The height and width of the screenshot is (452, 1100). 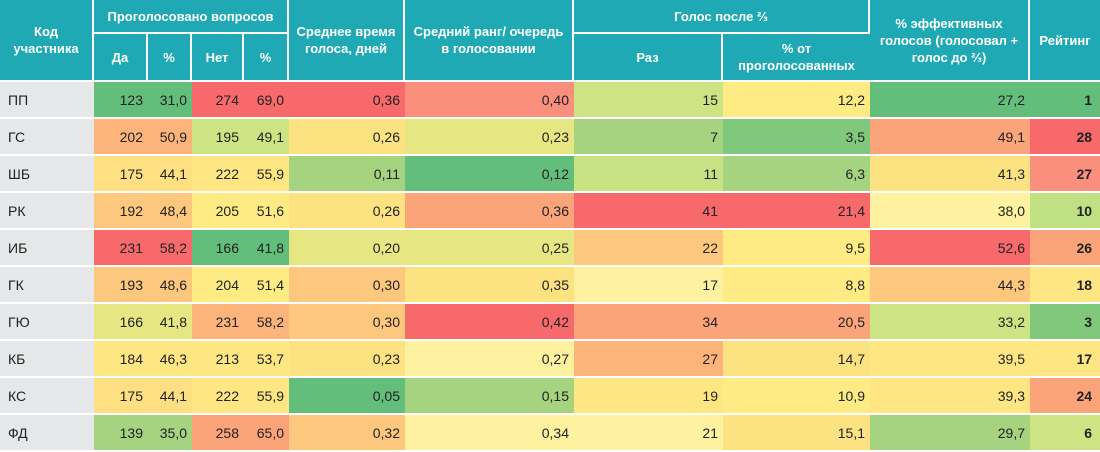 I want to click on cell-avg-rank: 0,12, so click(x=489, y=174).